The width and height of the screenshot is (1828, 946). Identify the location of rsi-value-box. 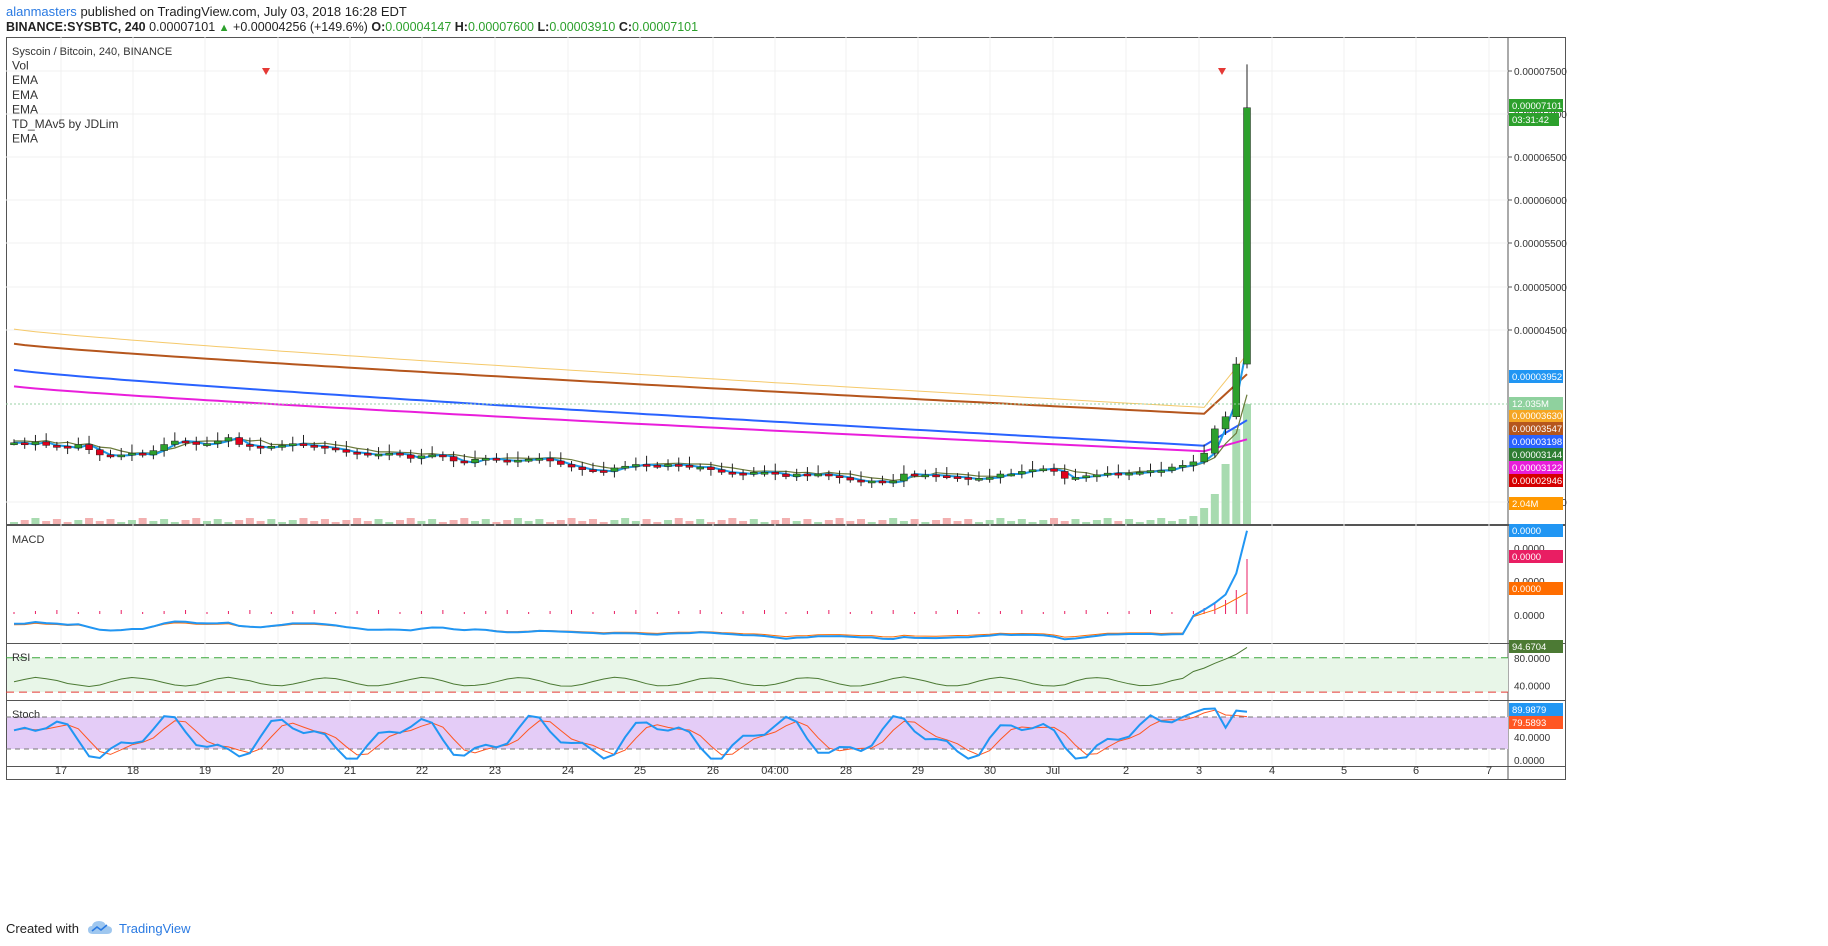
(1536, 646).